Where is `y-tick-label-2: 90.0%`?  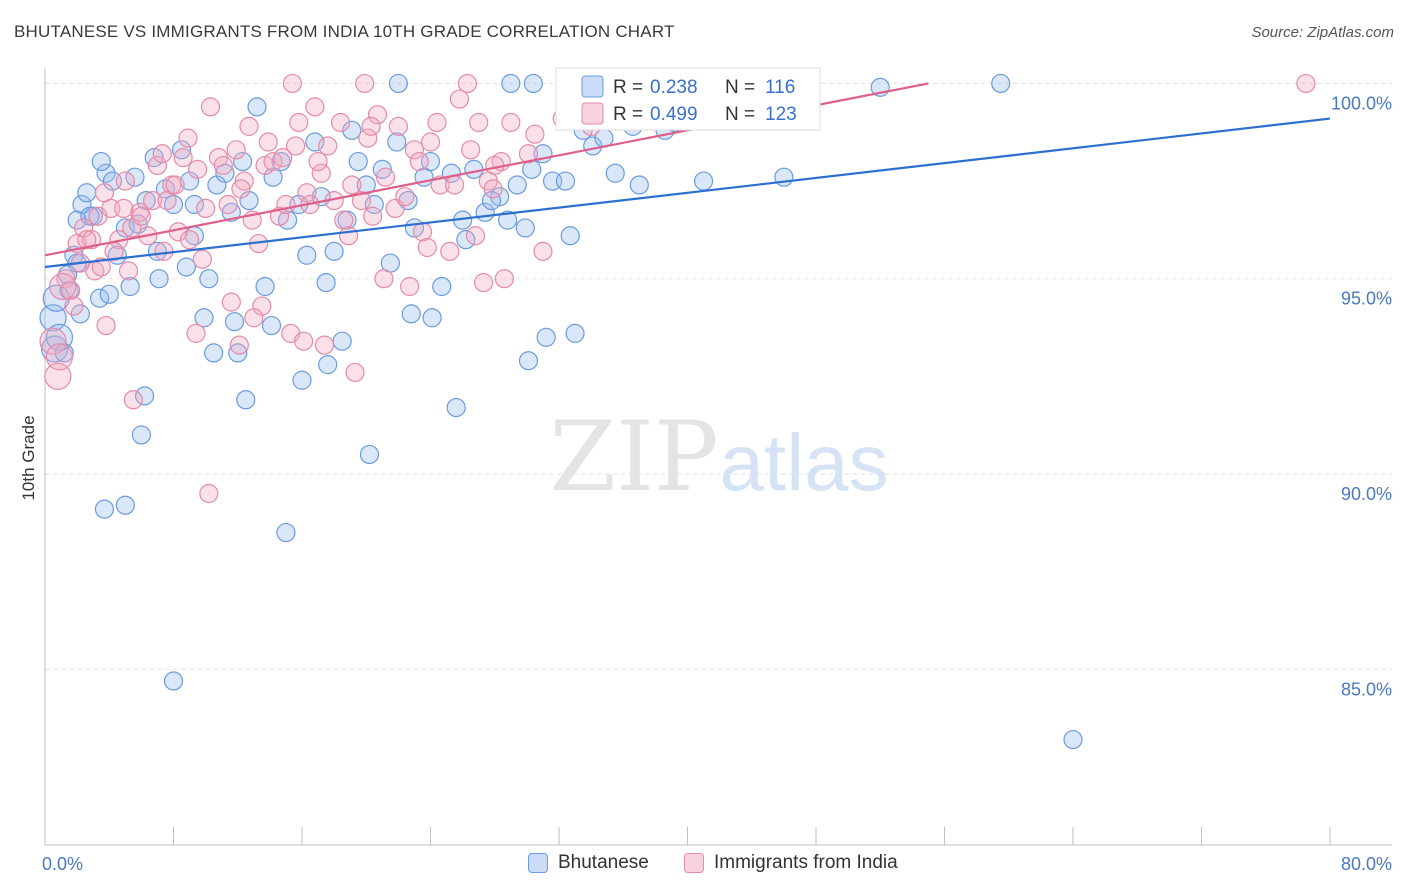
y-tick-label-2: 90.0% is located at coordinates (1366, 494).